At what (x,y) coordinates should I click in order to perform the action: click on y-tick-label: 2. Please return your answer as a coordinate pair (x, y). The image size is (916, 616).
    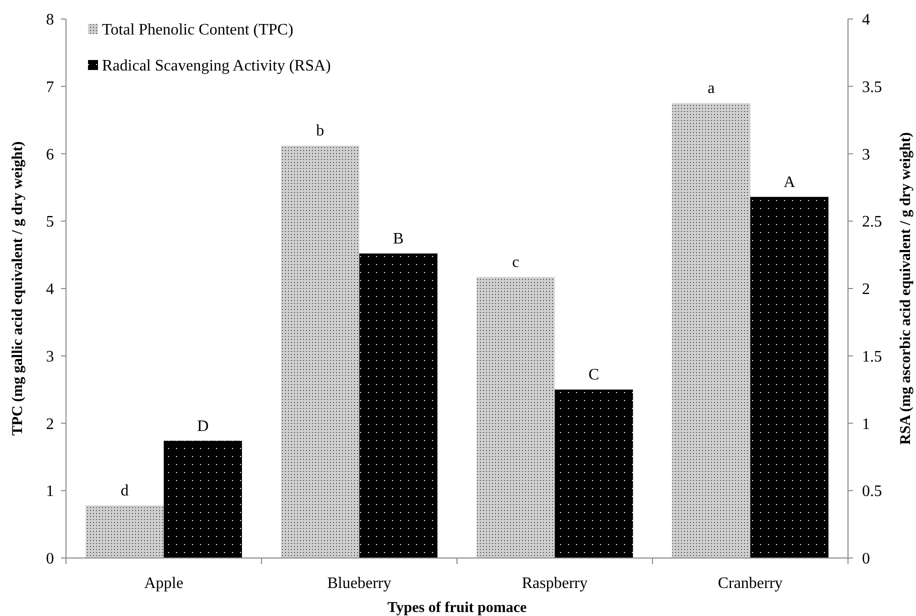
    Looking at the image, I should click on (50, 424).